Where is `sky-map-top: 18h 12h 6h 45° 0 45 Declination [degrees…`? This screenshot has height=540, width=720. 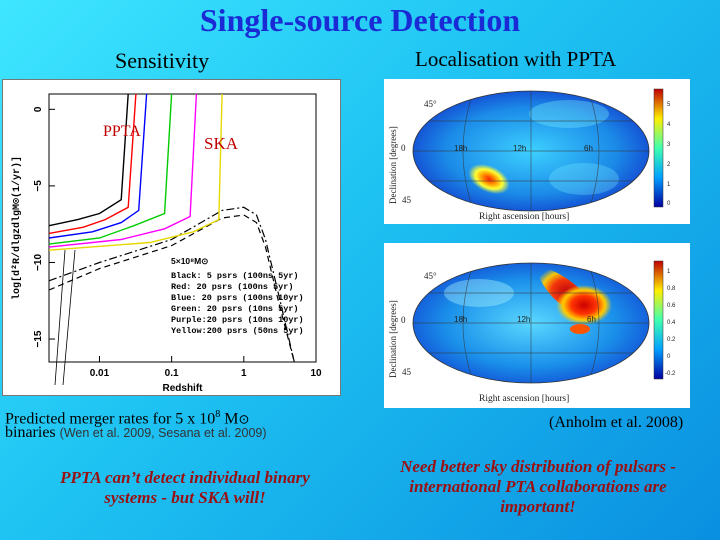
sky-map-top: 18h 12h 6h 45° 0 45 Declination [degrees… is located at coordinates (537, 151).